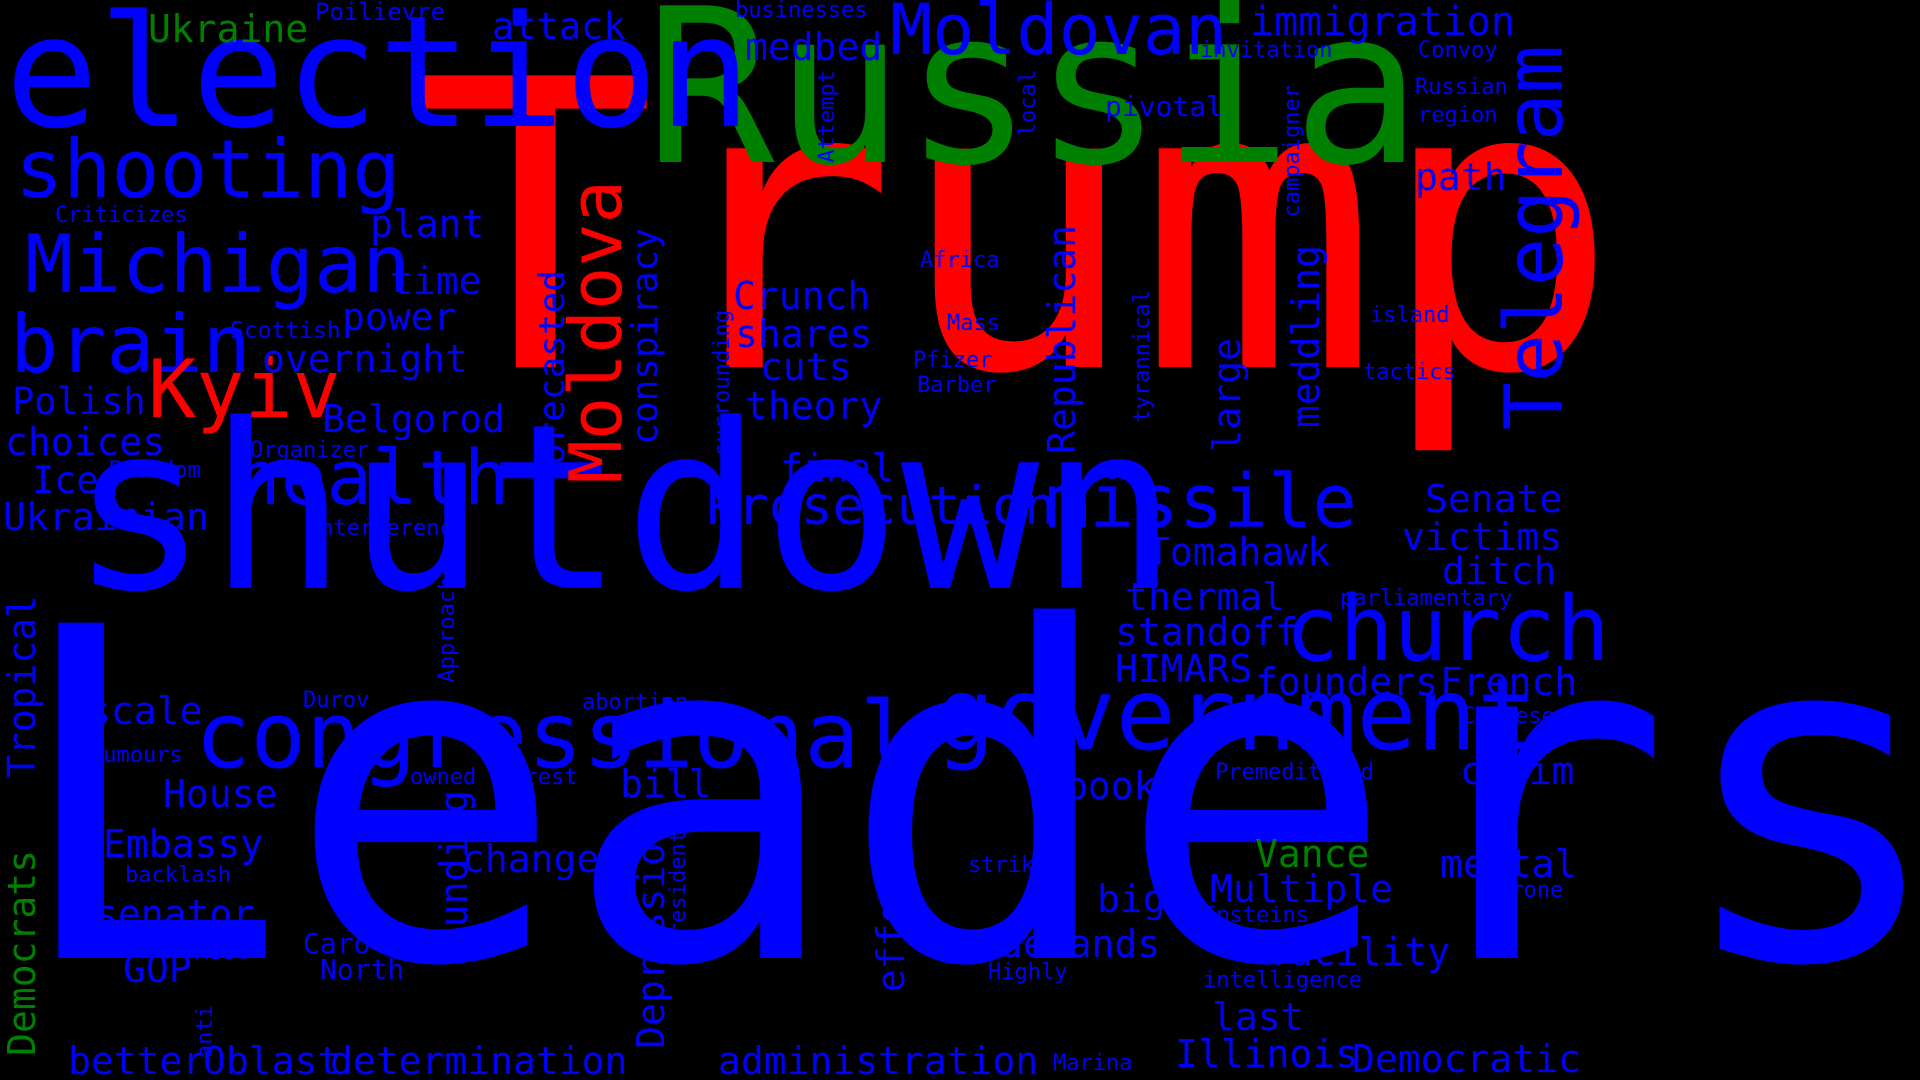  Describe the element at coordinates (1509, 864) in the screenshot. I see `word-mental: mental` at that location.